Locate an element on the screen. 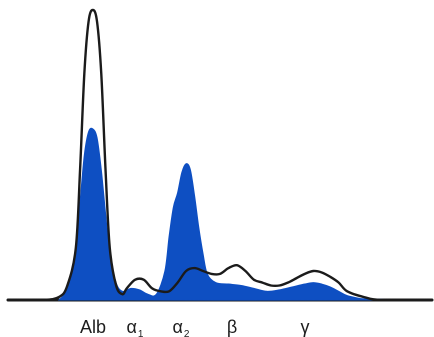 The height and width of the screenshot is (337, 434). fraction-label: α2 is located at coordinates (181, 327).